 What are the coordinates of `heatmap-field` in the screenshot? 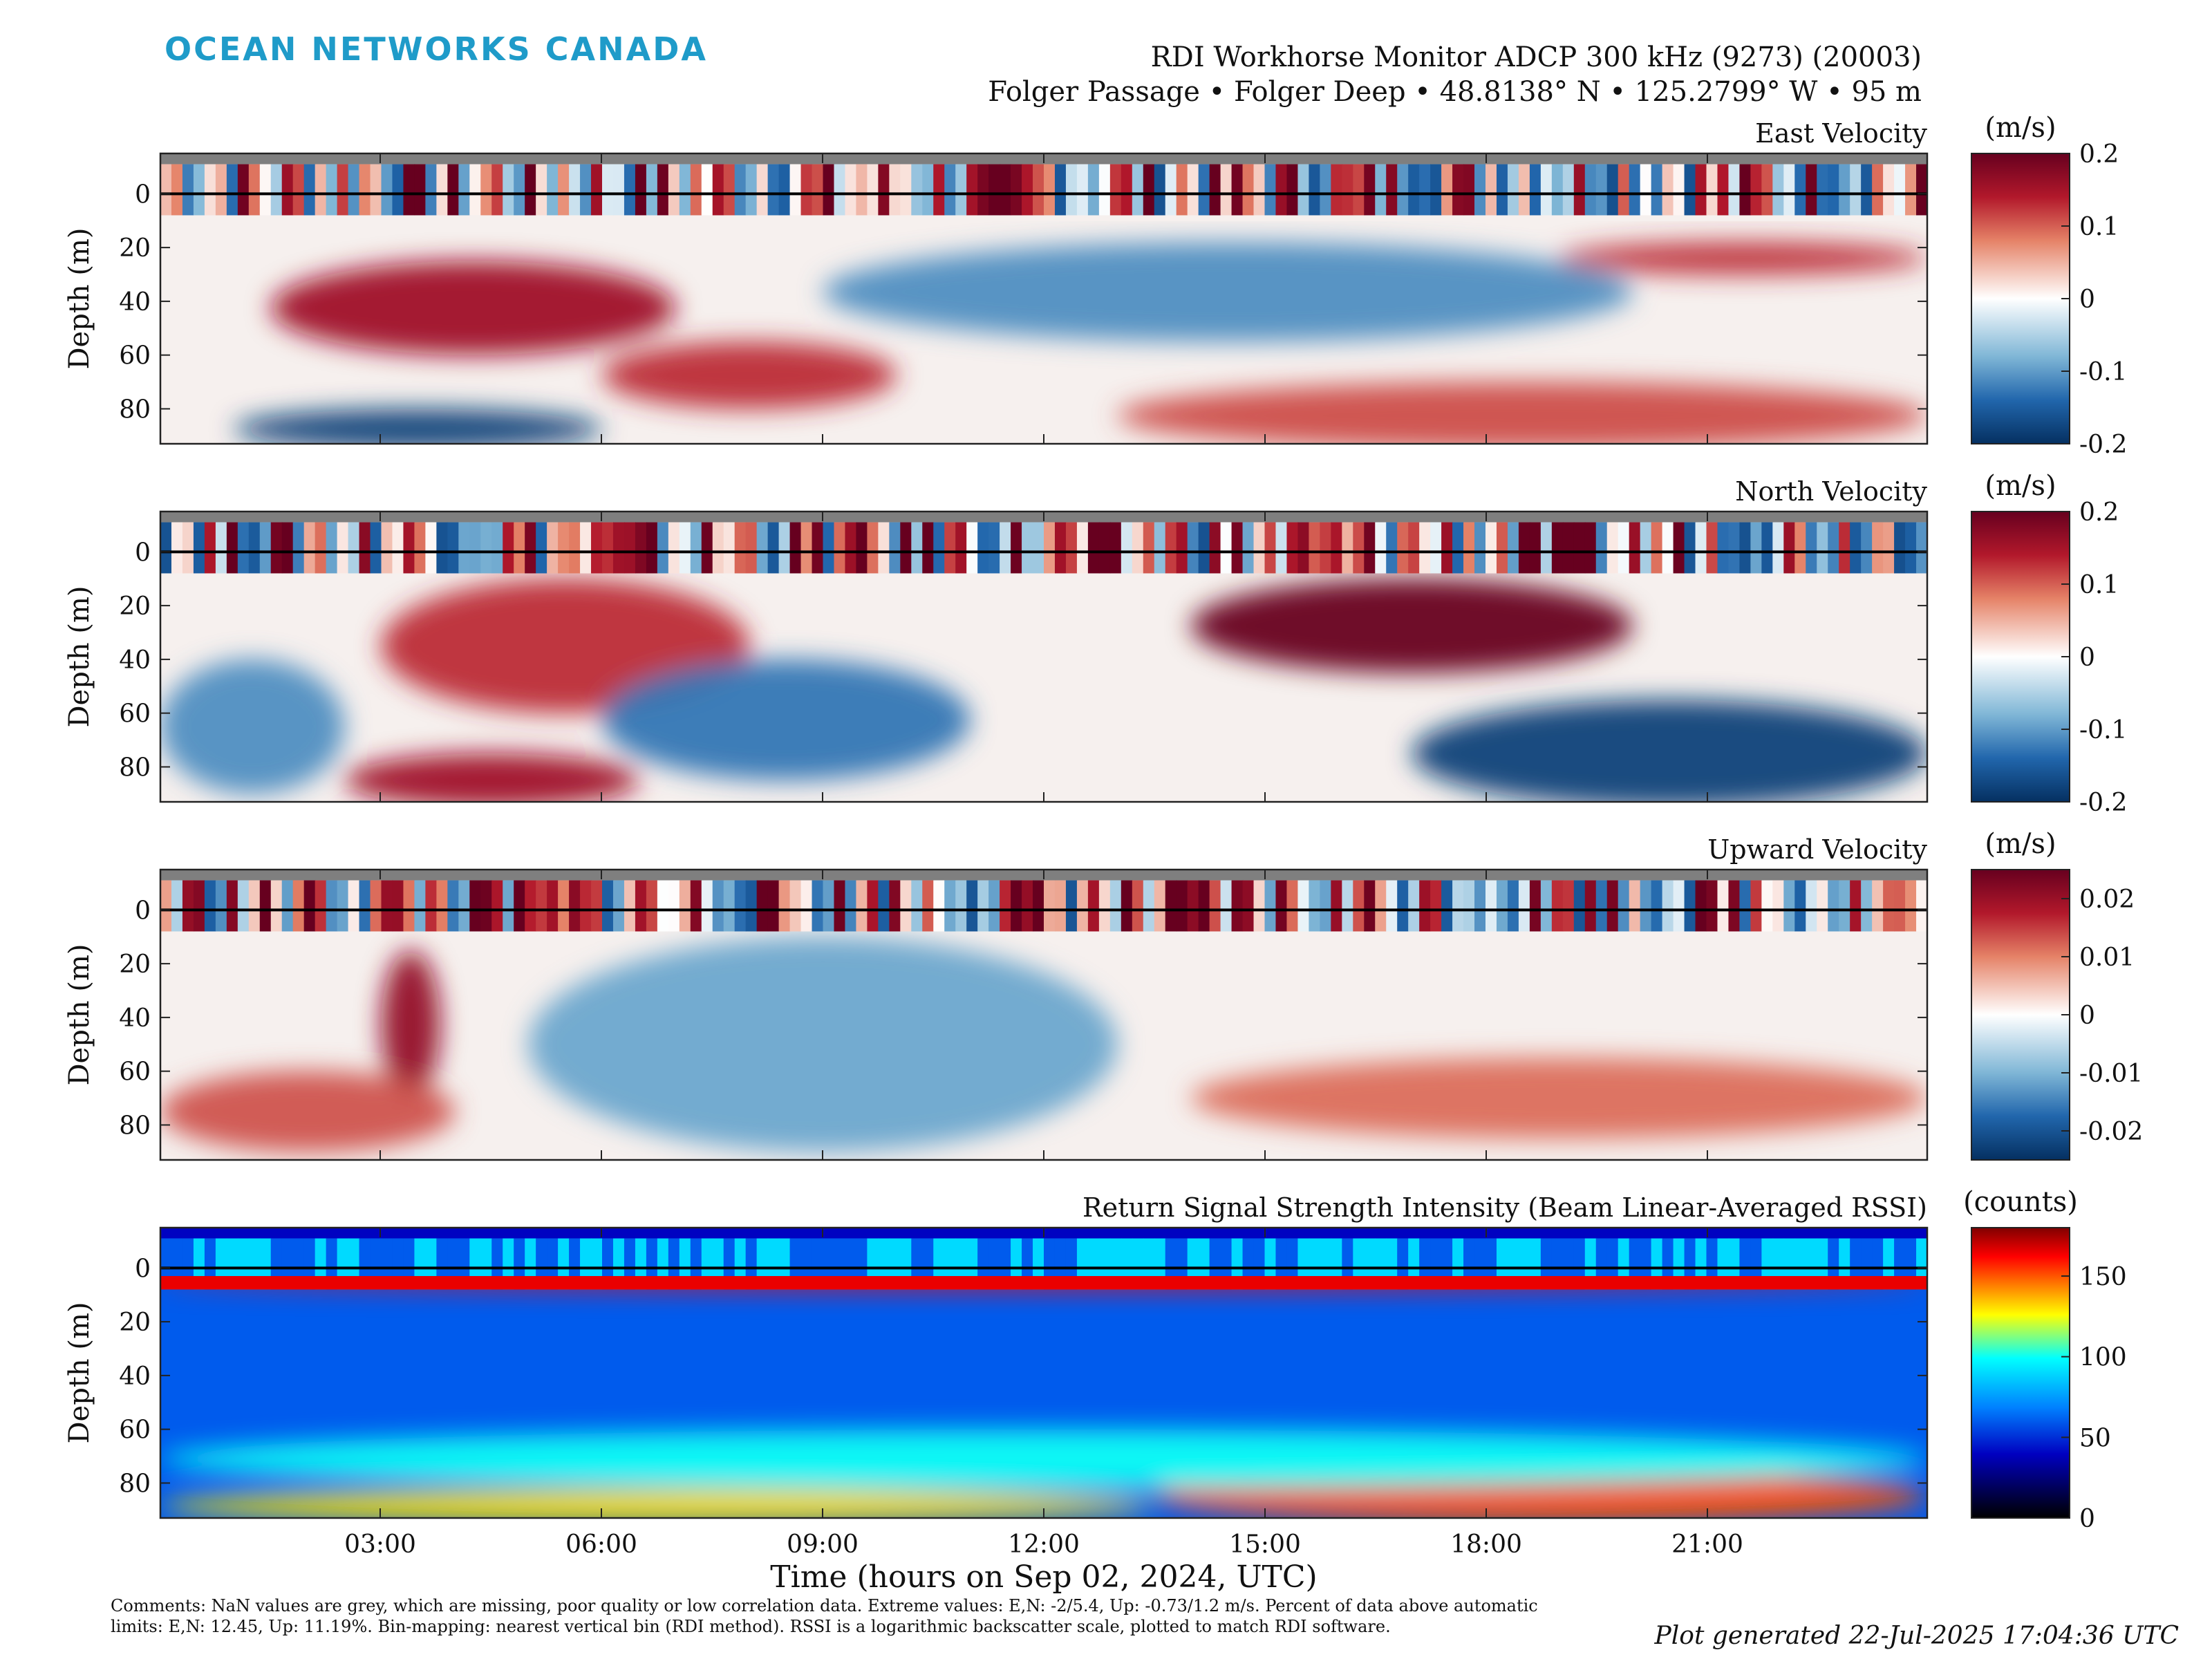 It's located at (1043, 298).